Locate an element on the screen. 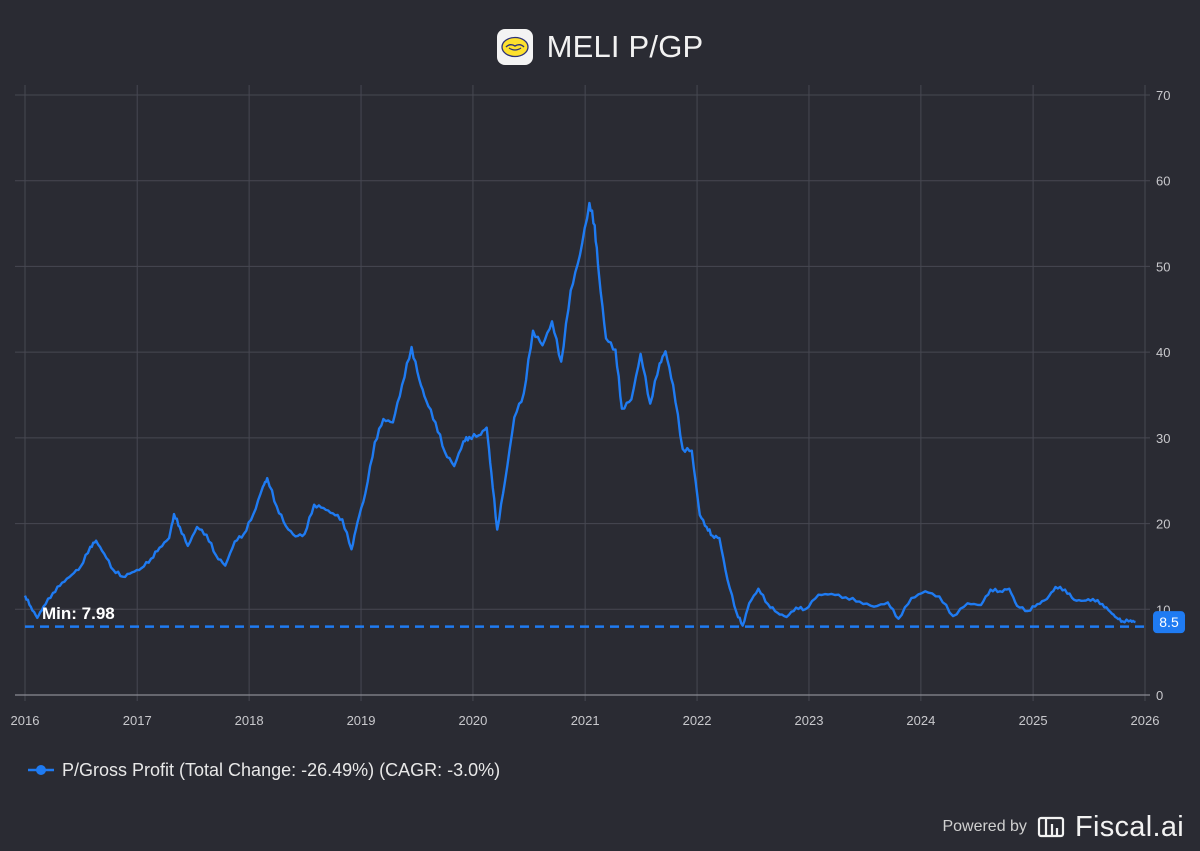 This screenshot has width=1200, height=851. x-tick-label: 2025 is located at coordinates (1033, 720).